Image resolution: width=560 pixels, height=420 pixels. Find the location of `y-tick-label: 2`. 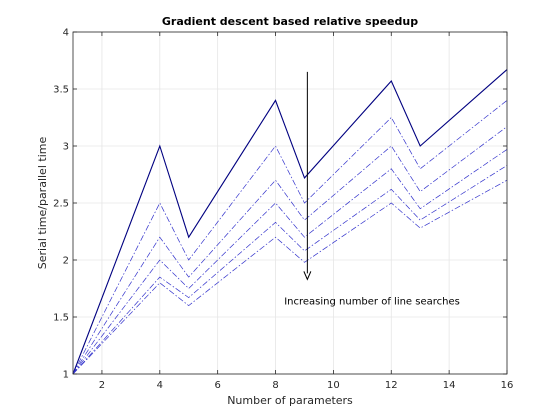

y-tick-label: 2 is located at coordinates (66, 261).